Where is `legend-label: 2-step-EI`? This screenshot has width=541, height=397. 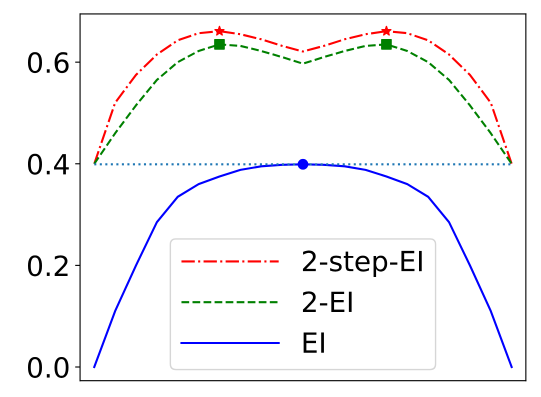
legend-label: 2-step-EI is located at coordinates (362, 263).